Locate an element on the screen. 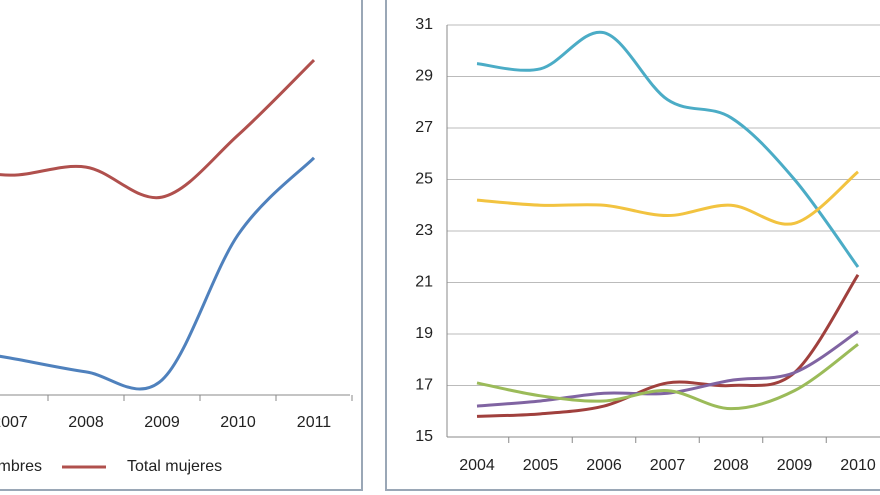 The width and height of the screenshot is (880, 495). x-tick-label: 2005 is located at coordinates (541, 465).